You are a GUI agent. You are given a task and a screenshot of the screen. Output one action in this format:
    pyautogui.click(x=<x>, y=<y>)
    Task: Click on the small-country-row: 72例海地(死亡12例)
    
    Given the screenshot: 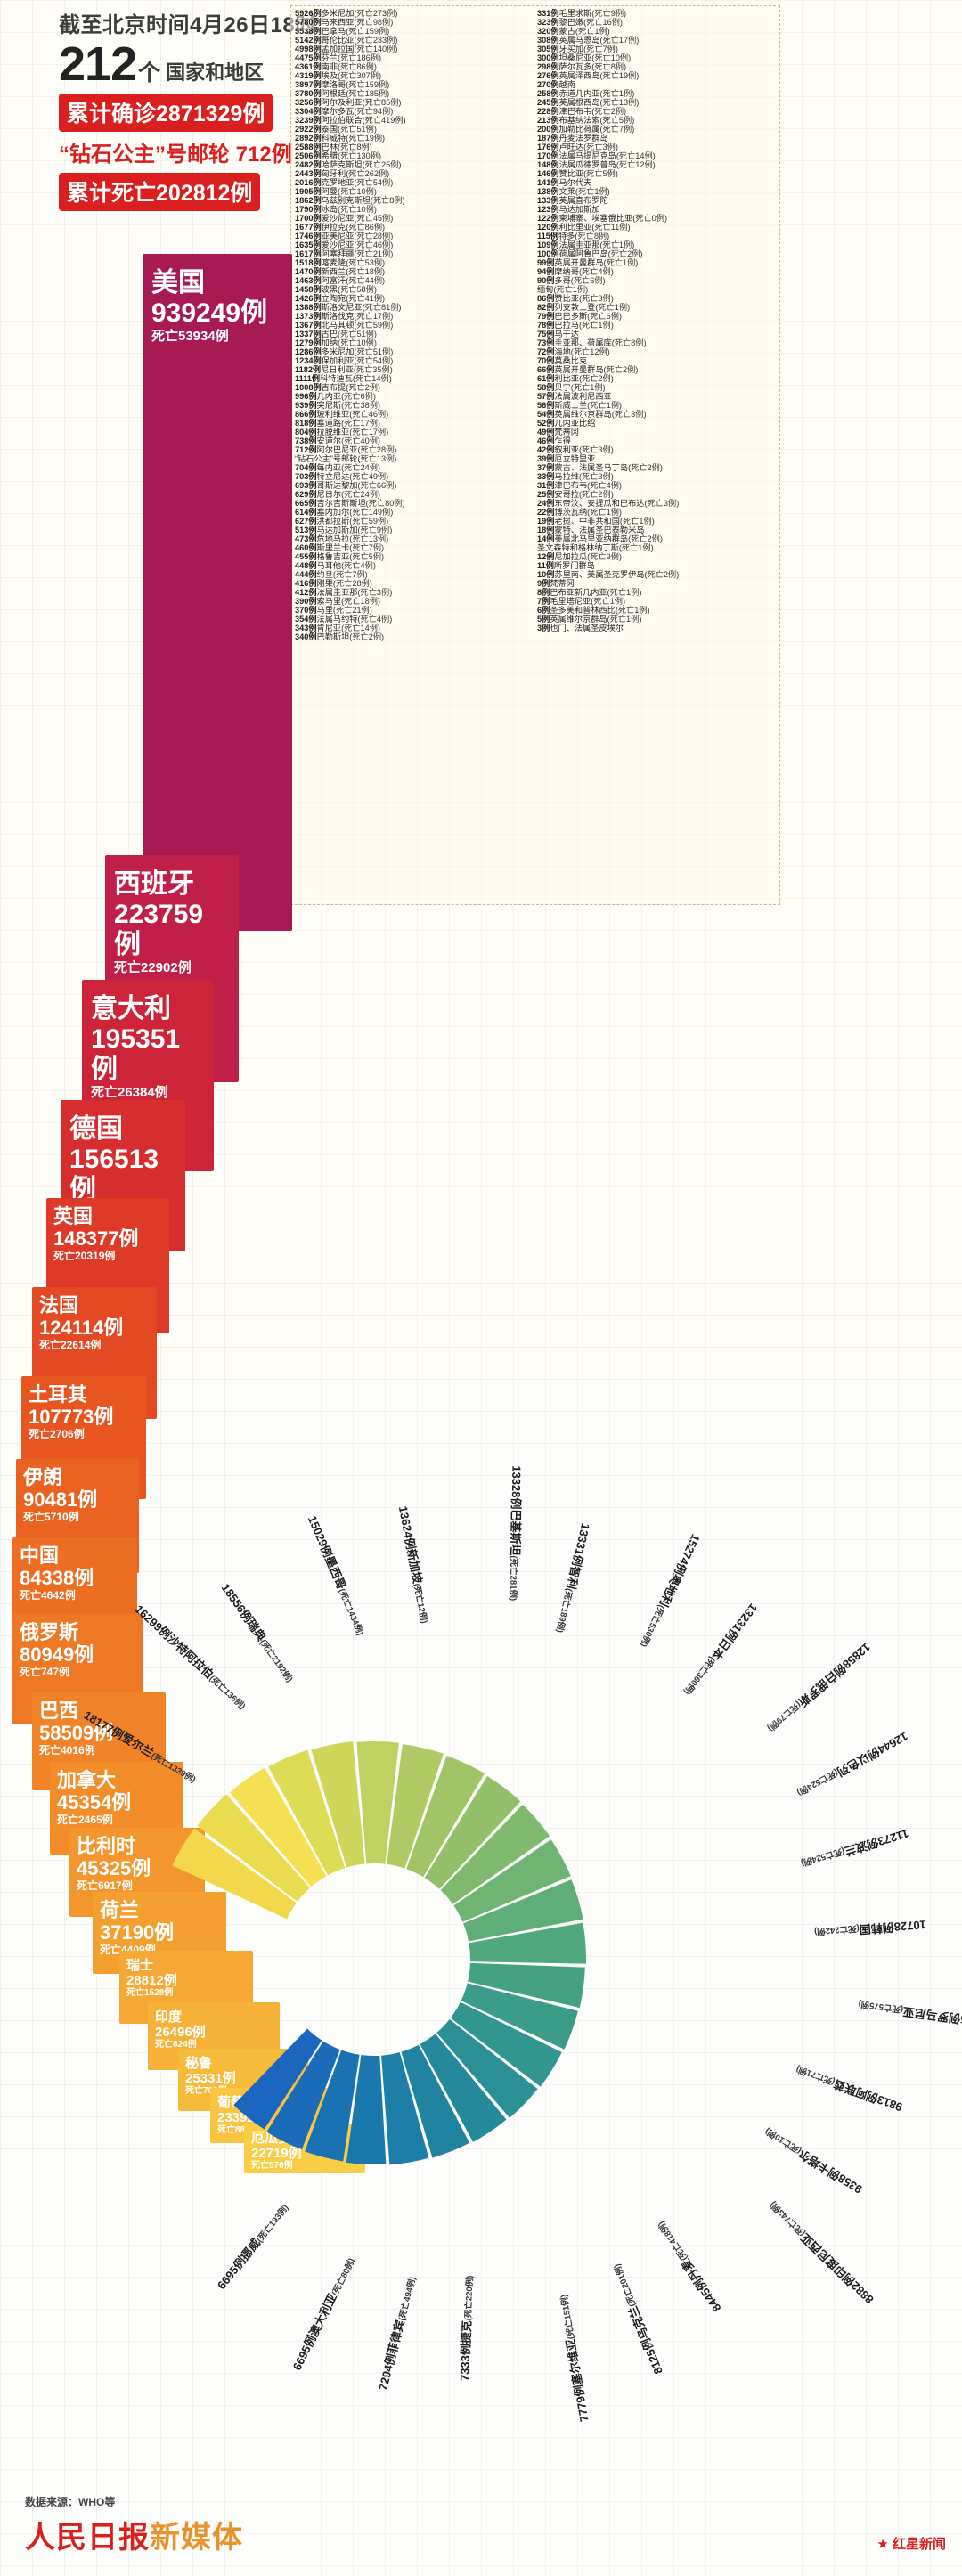 What is the action you would take?
    pyautogui.click(x=574, y=352)
    